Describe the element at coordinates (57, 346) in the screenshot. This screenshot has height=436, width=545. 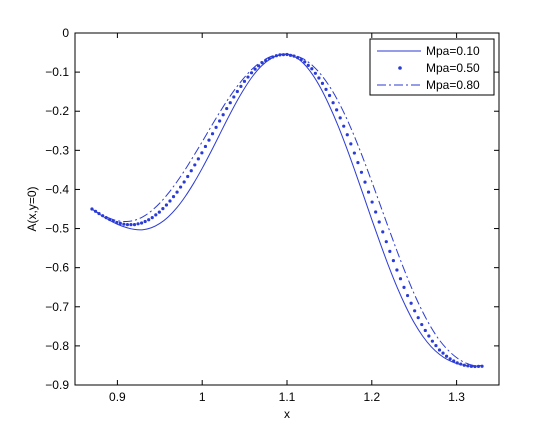
I see `y-tick-label: −0.8` at that location.